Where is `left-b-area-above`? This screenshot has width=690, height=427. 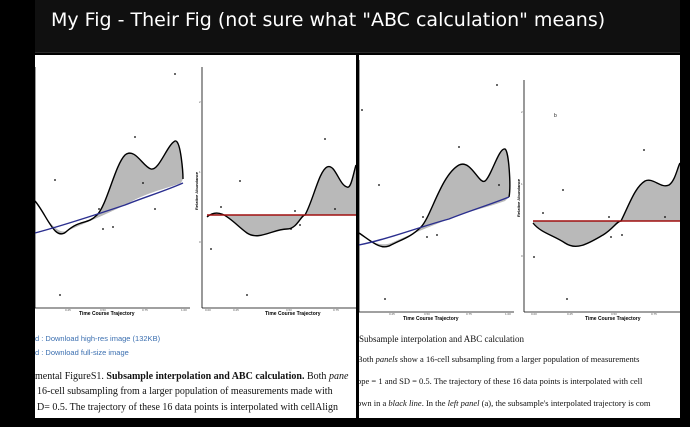 left-b-area-above is located at coordinates (330, 190).